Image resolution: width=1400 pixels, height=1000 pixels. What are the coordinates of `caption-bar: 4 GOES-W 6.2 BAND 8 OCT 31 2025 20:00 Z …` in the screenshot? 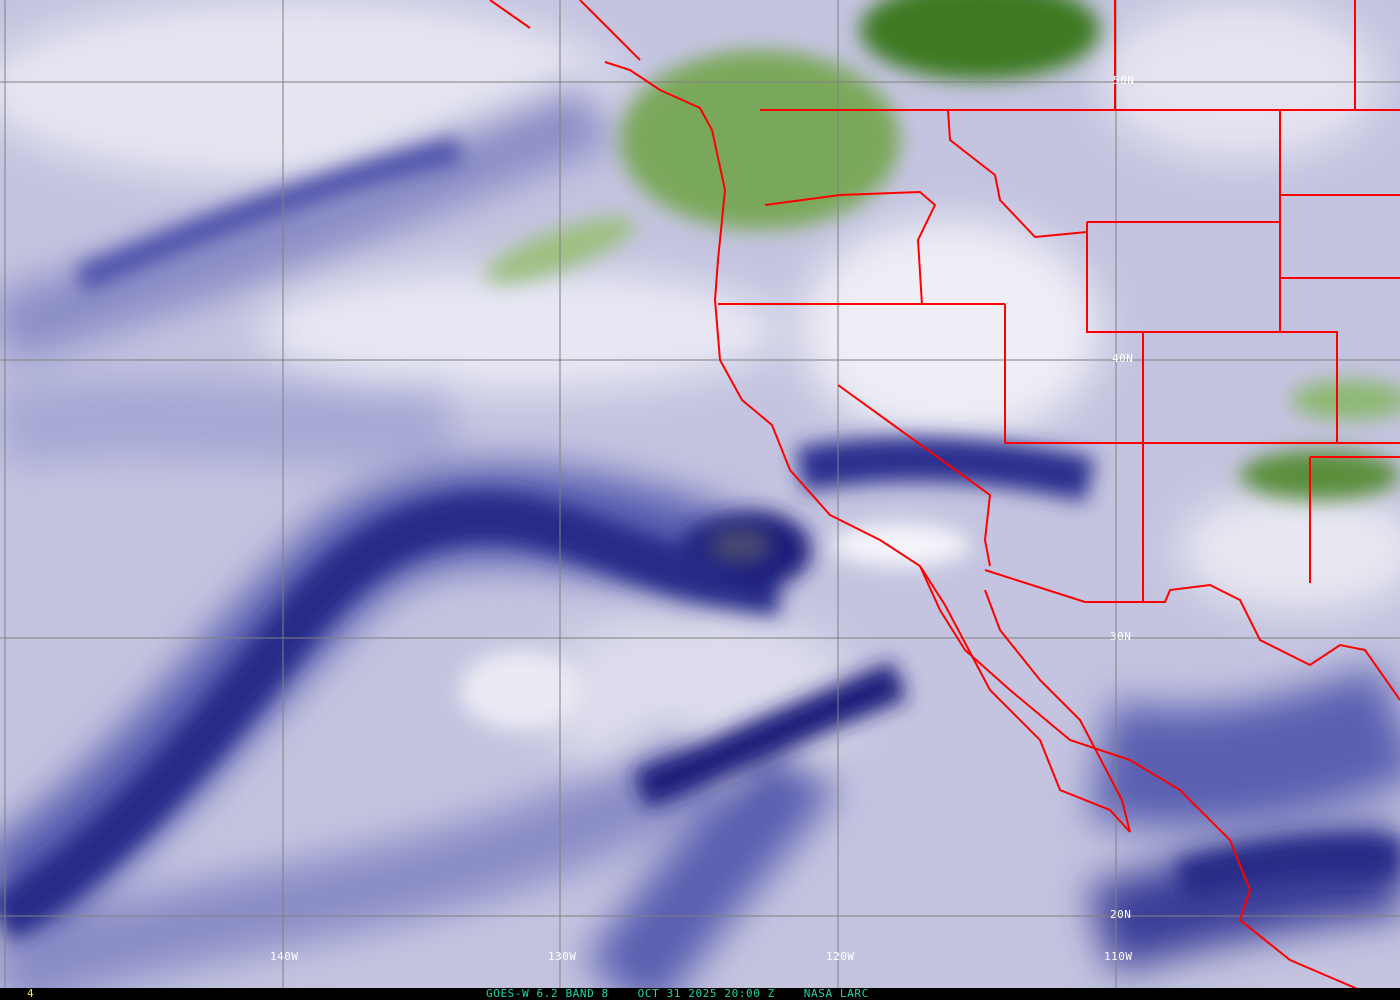 It's located at (700, 994).